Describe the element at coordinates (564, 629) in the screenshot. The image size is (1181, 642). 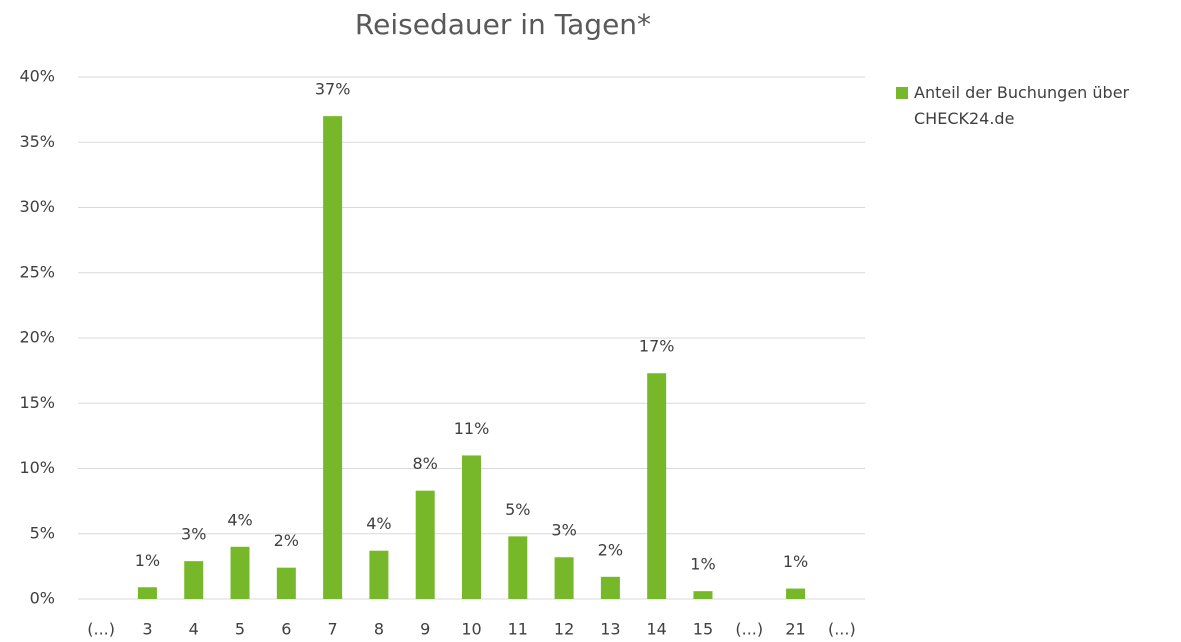
I see `x-tick-label: 12` at that location.